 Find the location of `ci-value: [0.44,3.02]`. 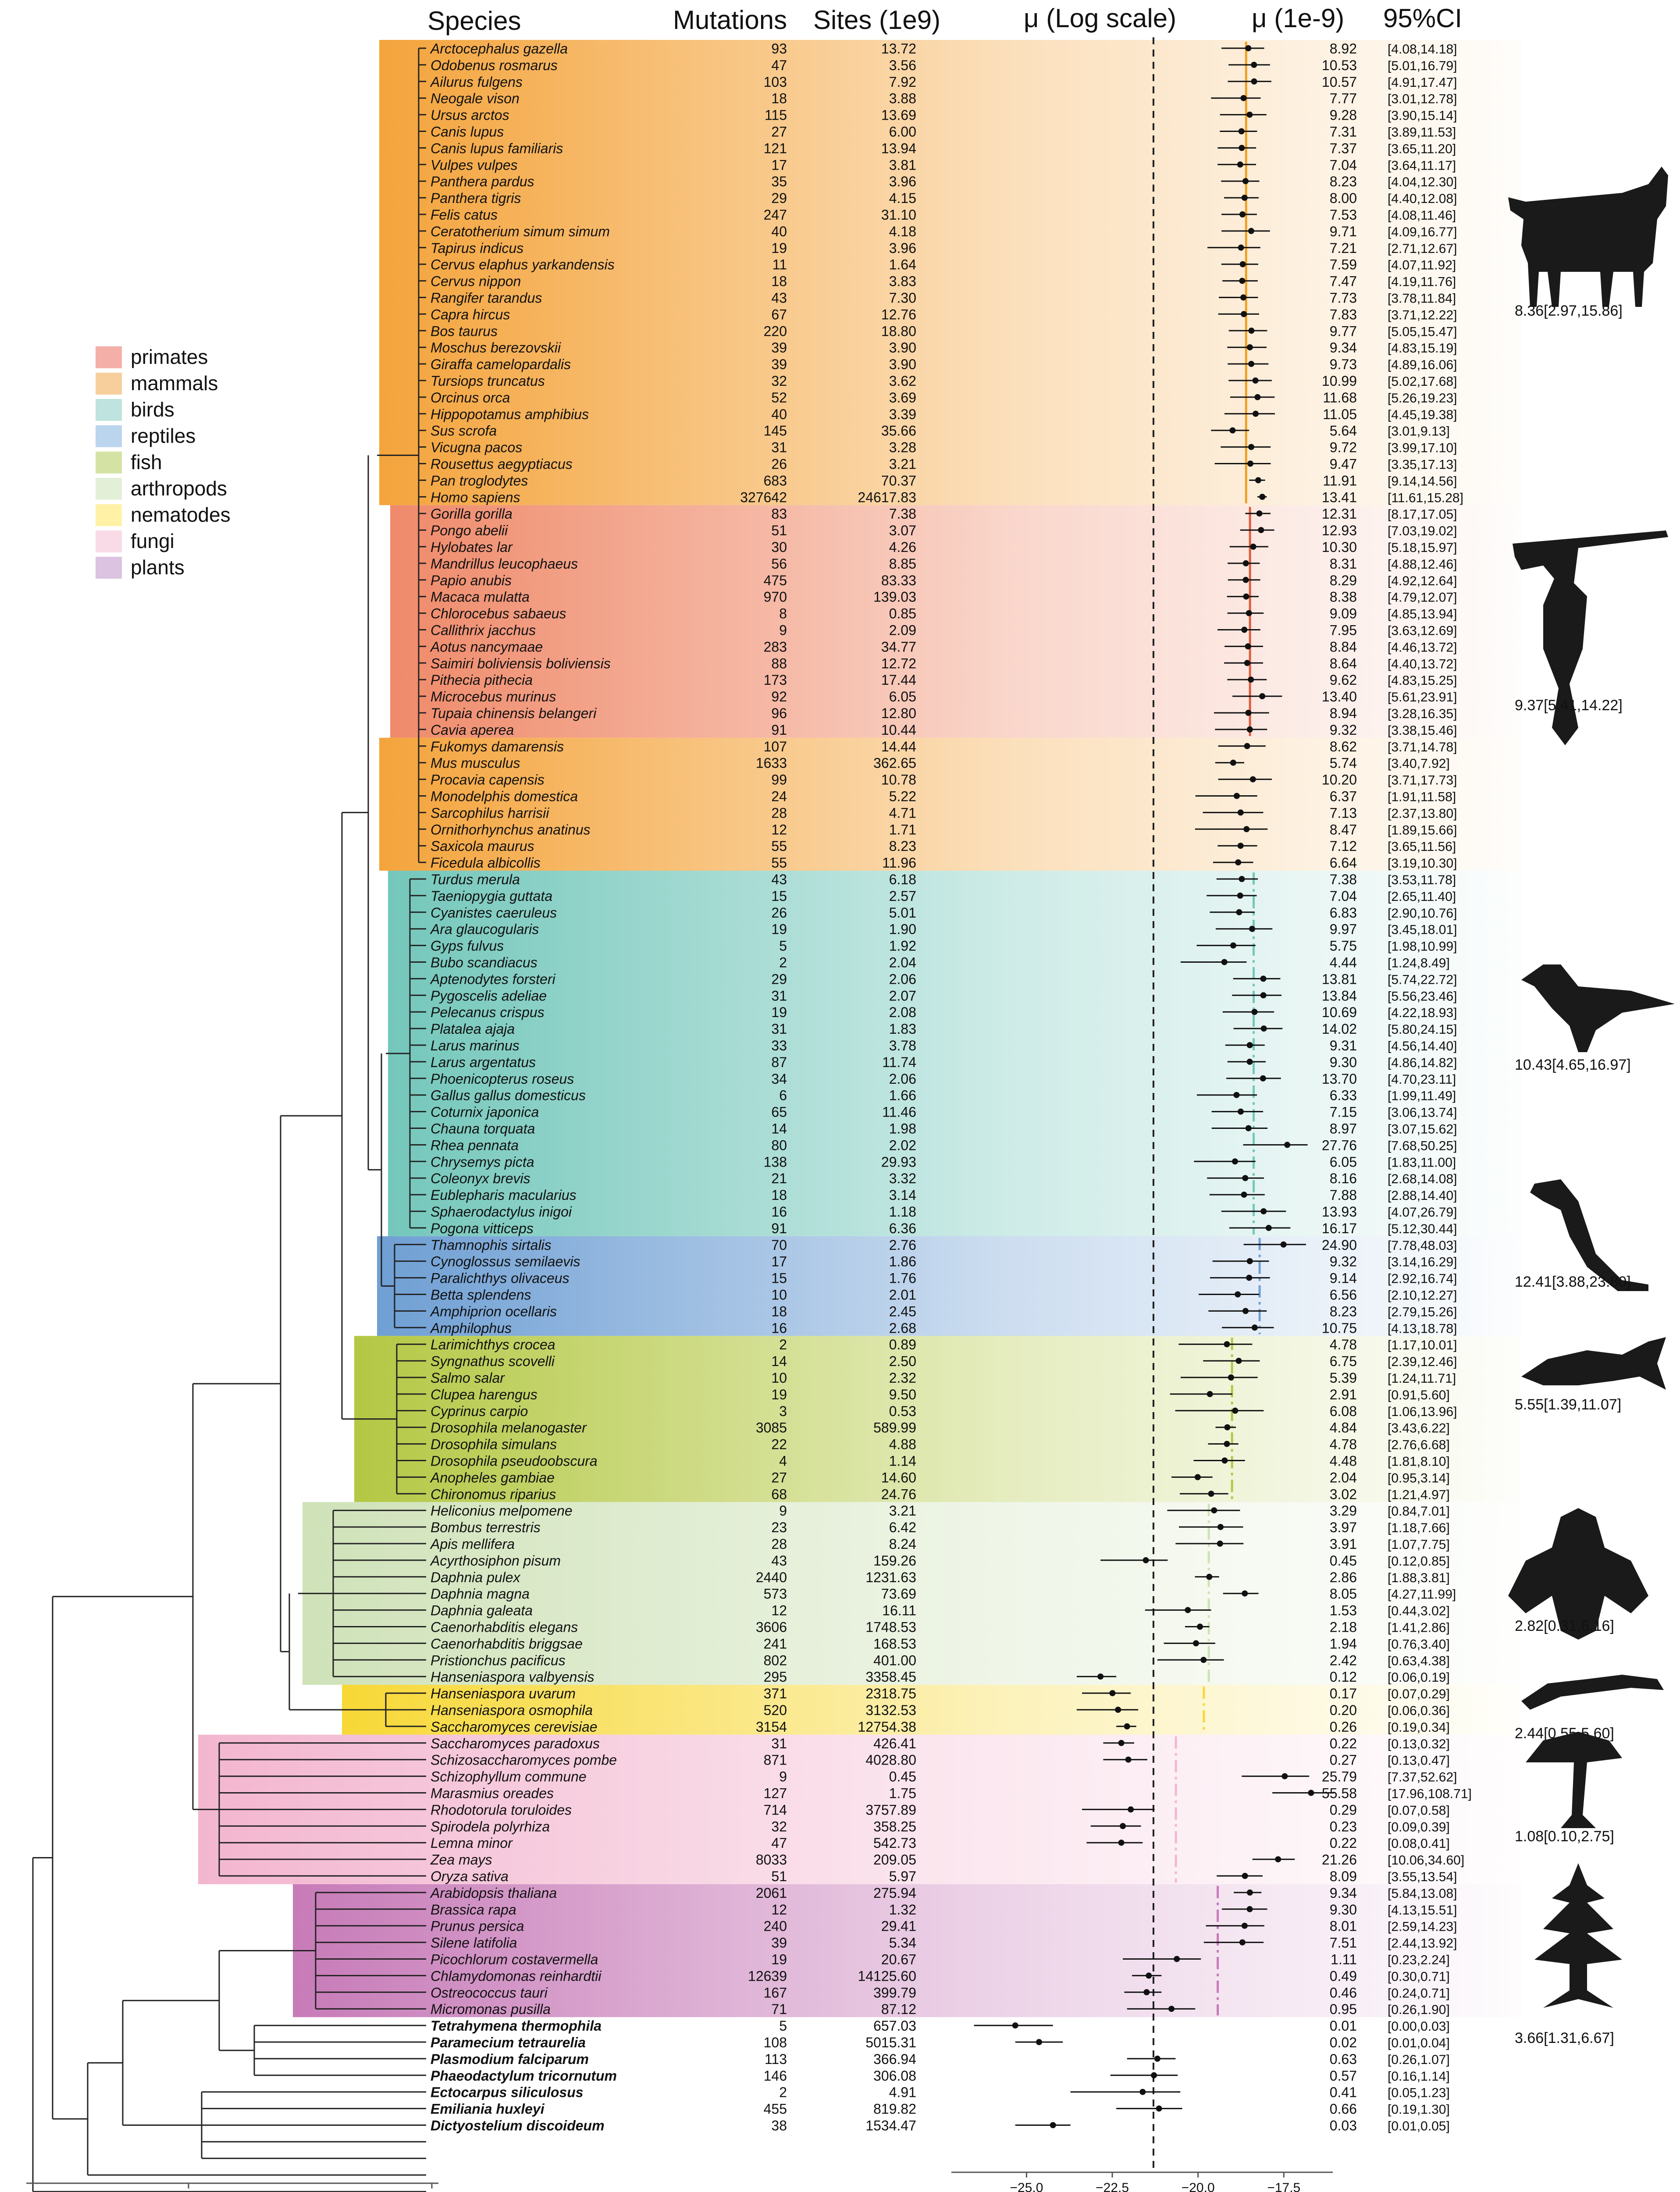

ci-value: [0.44,3.02] is located at coordinates (1419, 1611).